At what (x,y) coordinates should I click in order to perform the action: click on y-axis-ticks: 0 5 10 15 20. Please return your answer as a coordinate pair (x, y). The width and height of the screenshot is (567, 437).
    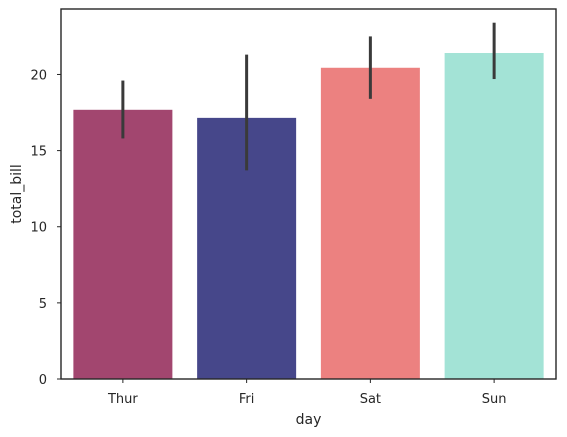
    Looking at the image, I should click on (45, 228).